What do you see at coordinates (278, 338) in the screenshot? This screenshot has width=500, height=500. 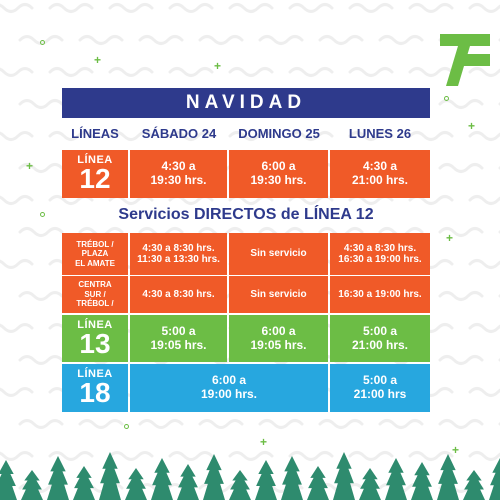 I see `line-13-sunday: 6:00 a 19:05 hrs.` at bounding box center [278, 338].